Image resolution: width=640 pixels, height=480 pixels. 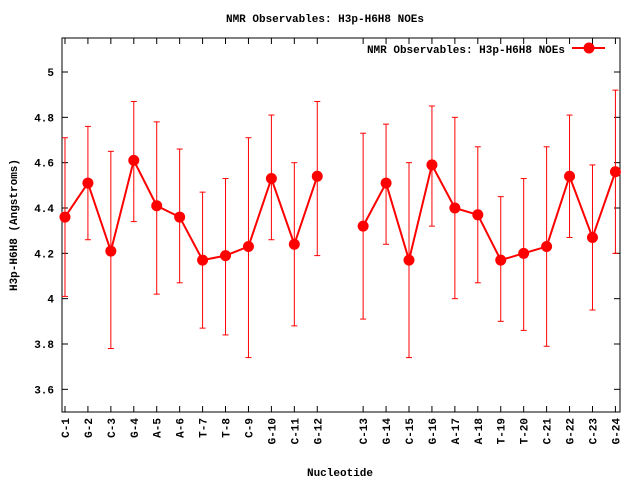 I want to click on x-tick-label: A-17, so click(x=457, y=431).